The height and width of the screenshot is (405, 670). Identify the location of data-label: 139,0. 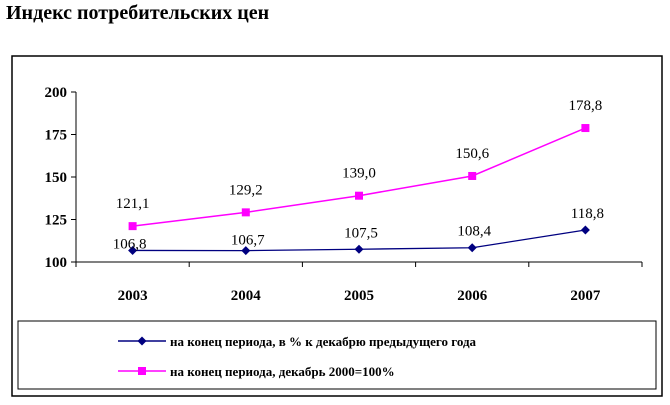
(359, 174).